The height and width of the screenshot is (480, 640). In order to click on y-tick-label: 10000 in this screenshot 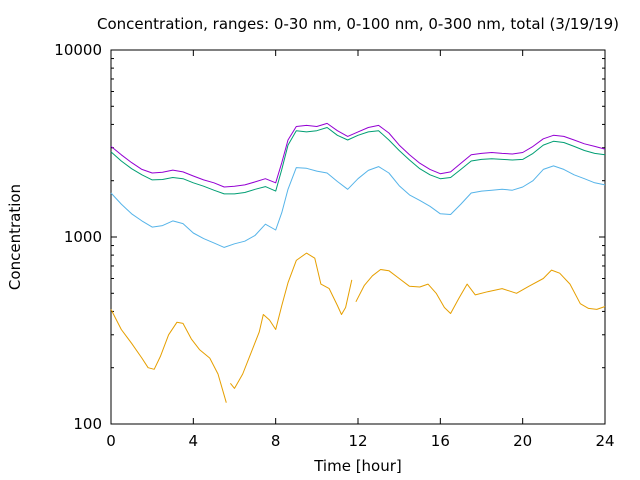, I will do `click(78, 50)`.